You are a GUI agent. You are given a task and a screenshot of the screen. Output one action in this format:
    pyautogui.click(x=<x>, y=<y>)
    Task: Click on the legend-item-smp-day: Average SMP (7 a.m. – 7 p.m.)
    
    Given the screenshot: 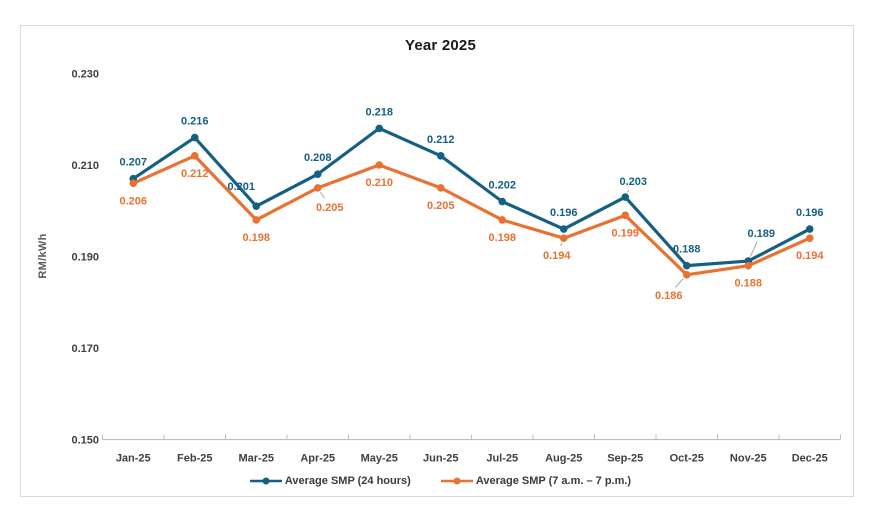 What is the action you would take?
    pyautogui.click(x=536, y=481)
    